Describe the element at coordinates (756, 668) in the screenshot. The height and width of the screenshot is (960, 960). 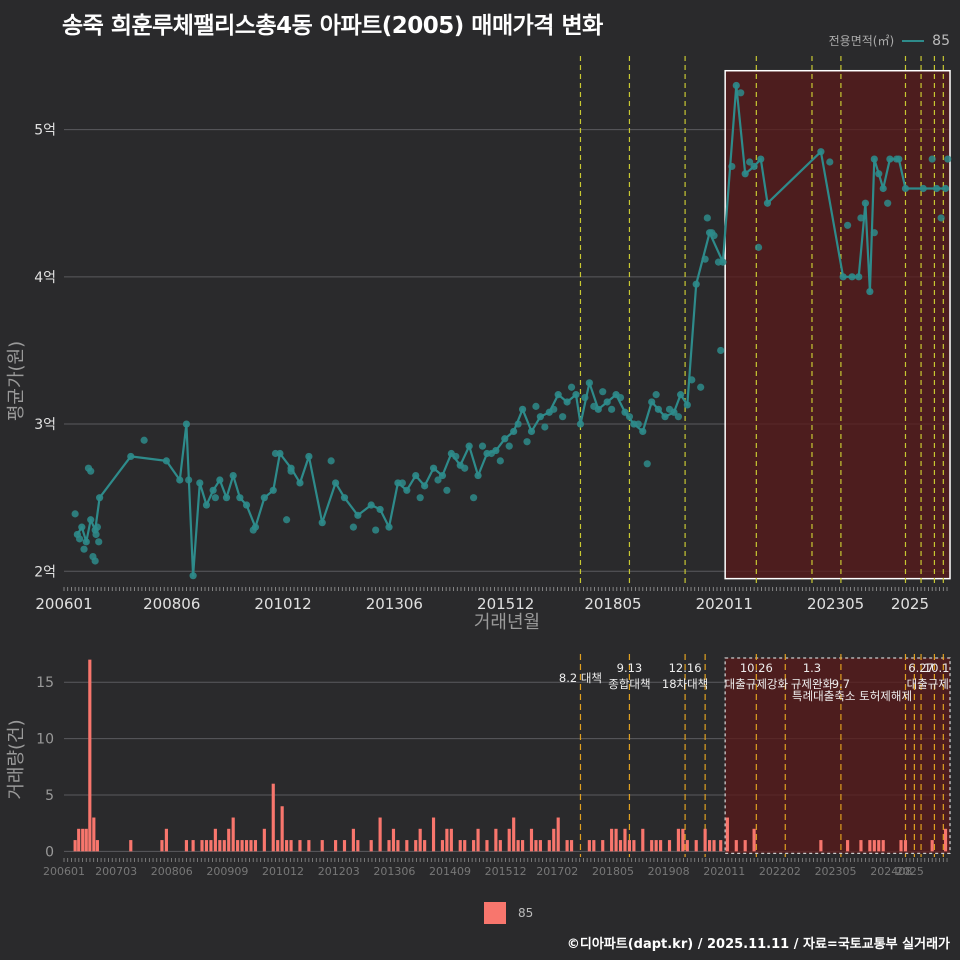
I see `policy-annotation: 10.26` at that location.